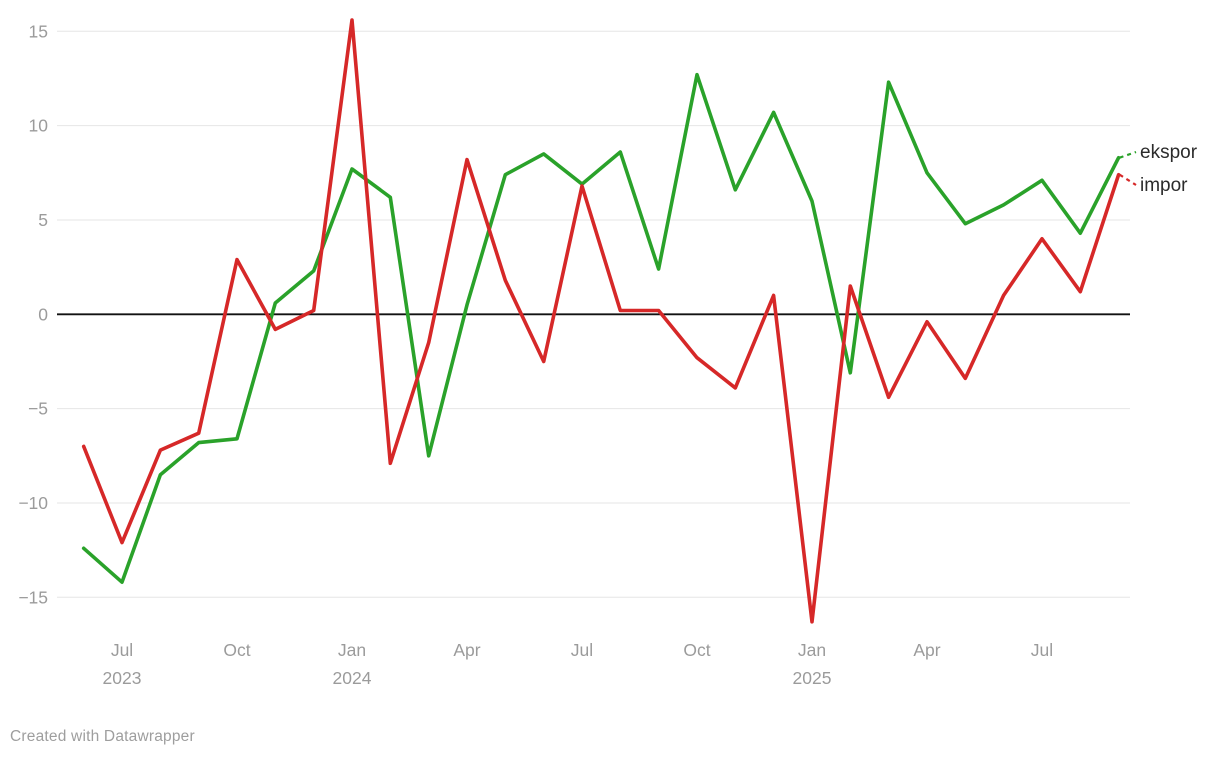 The height and width of the screenshot is (760, 1220). Describe the element at coordinates (1128, 179) in the screenshot. I see `impor-label-leader-dash` at that location.